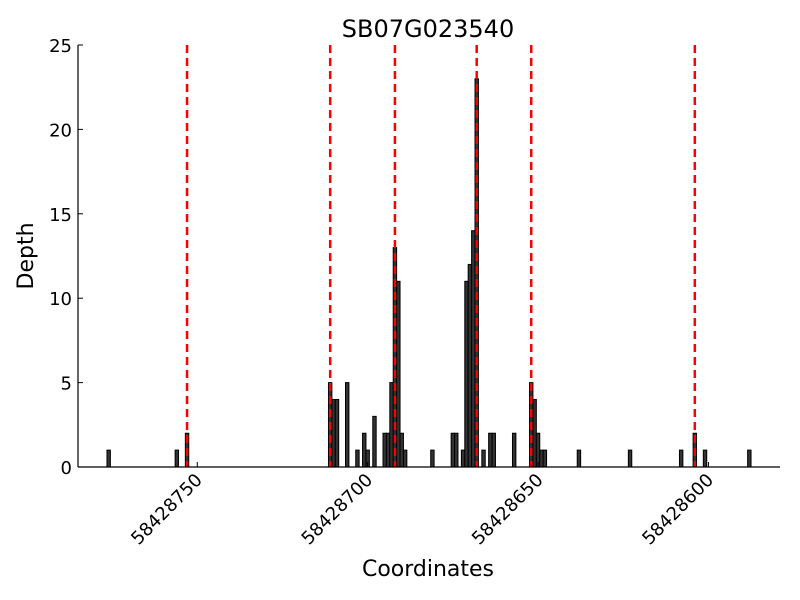 Image resolution: width=800 pixels, height=600 pixels. I want to click on x-tick-label: 58428650, so click(508, 510).